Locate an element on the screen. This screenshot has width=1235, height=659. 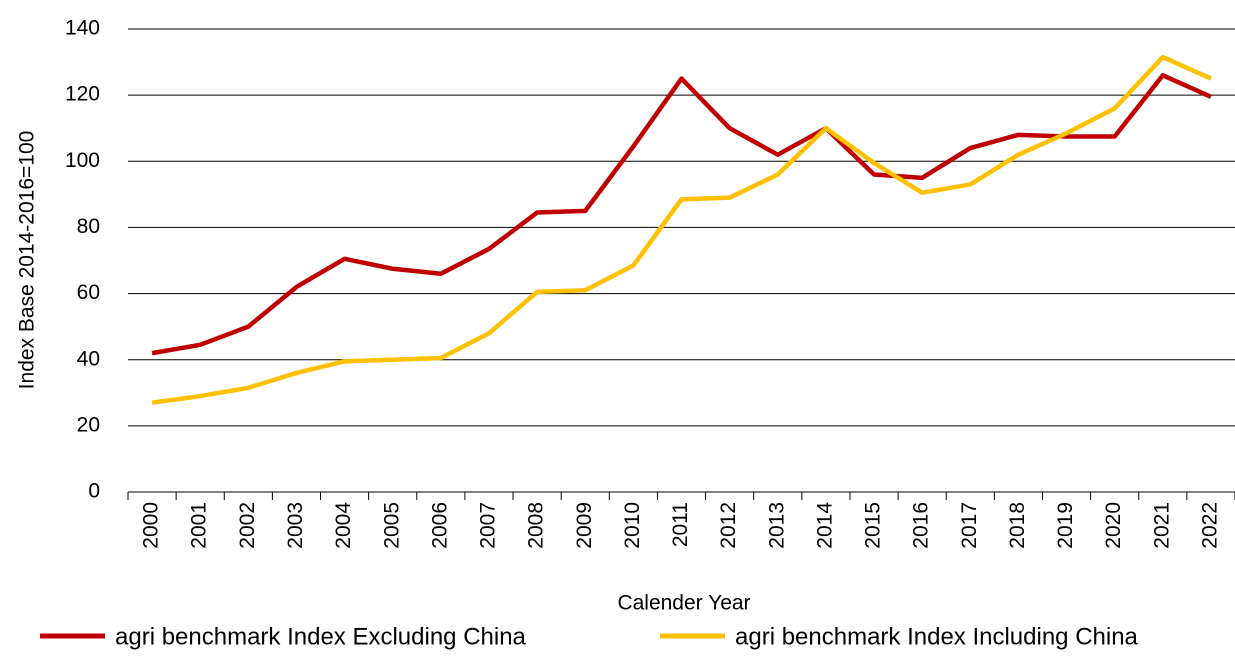
legend-label: agri benchmark Index Including China is located at coordinates (937, 636).